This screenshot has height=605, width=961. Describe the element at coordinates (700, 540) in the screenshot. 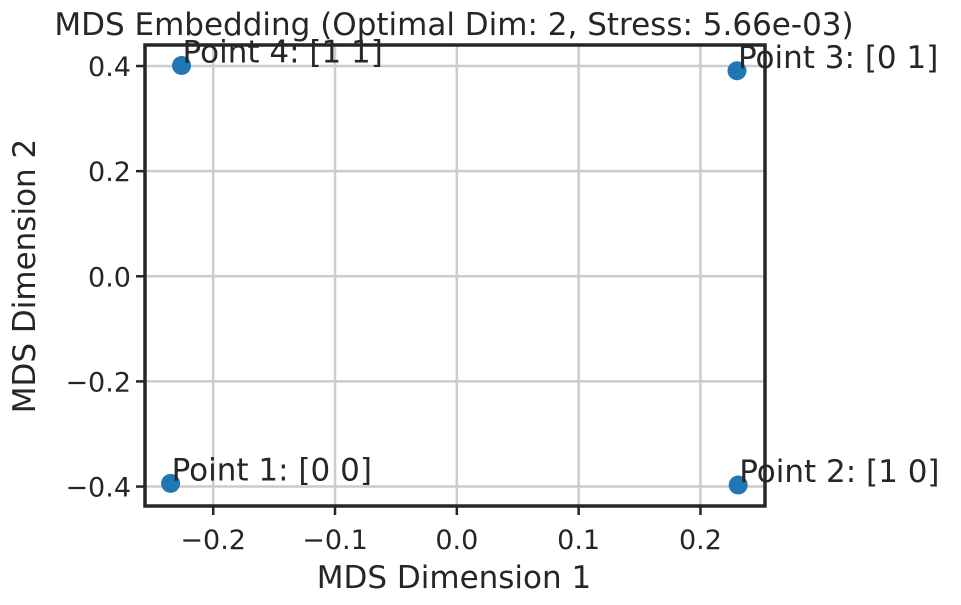

I see `x-tick-label: 0.2` at that location.